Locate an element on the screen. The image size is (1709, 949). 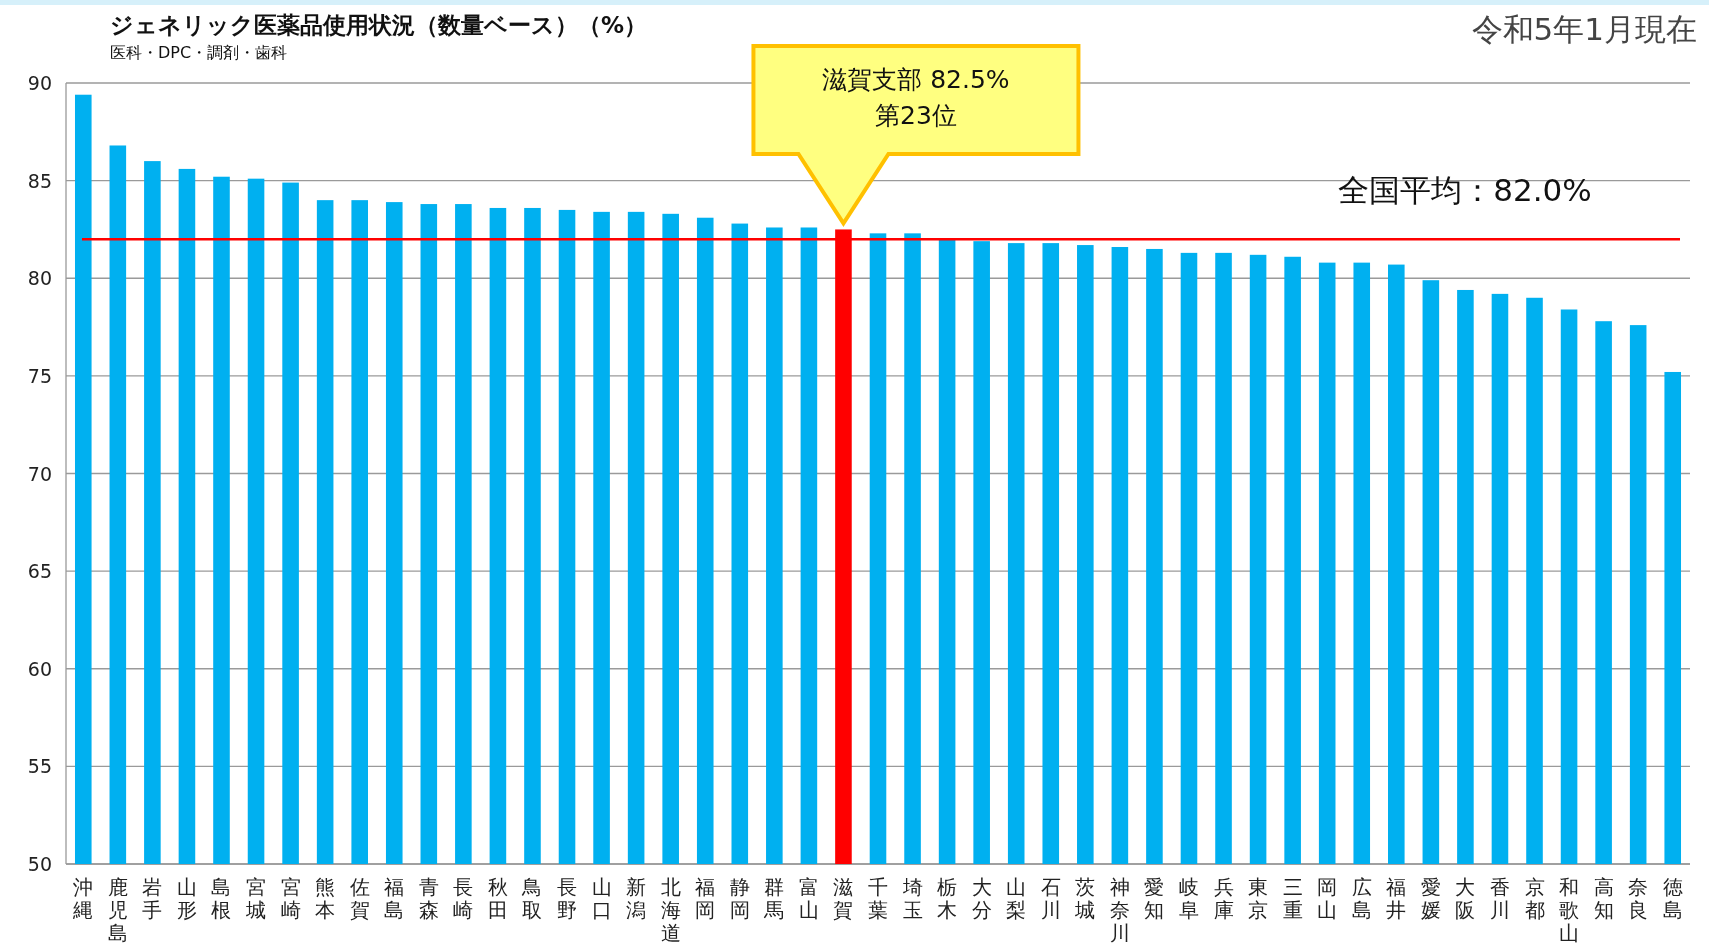
y-tick-label: 80 is located at coordinates (39, 278).